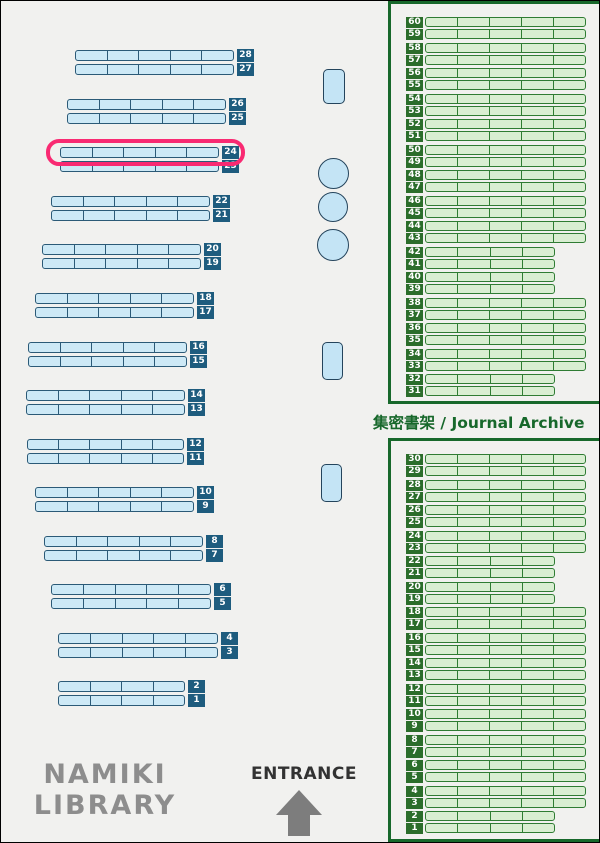  I want to click on shelf-badge-21: 21, so click(221, 215).